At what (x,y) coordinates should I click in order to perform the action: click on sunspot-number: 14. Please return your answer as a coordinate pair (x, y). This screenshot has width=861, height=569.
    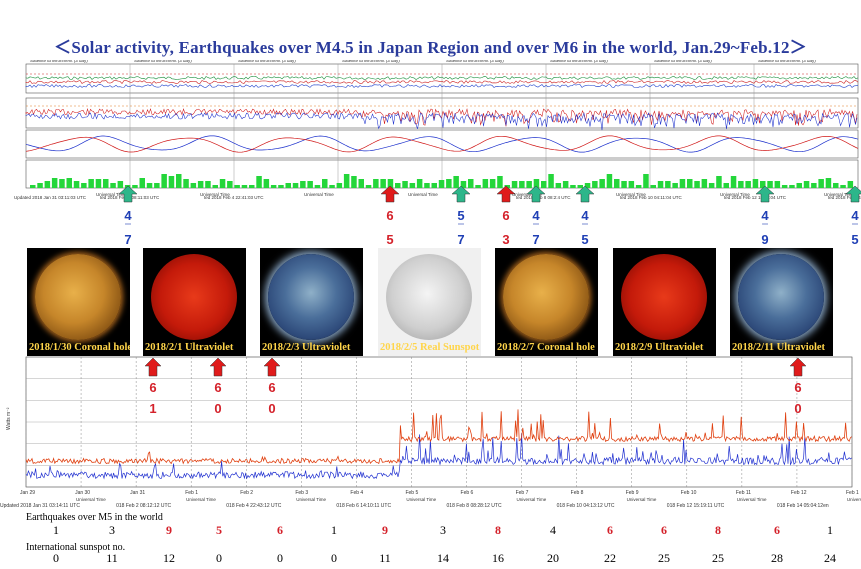
    Looking at the image, I should click on (443, 558).